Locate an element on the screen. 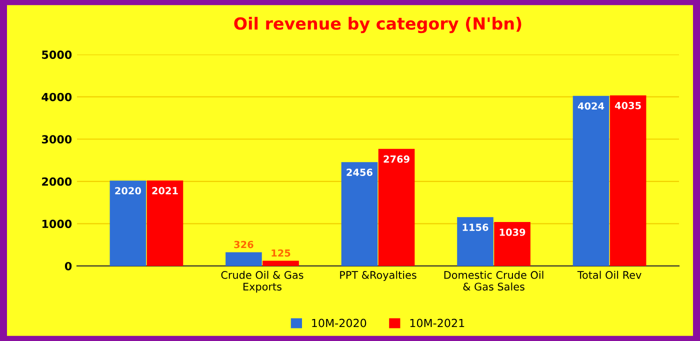  y-tick-label: 4000 is located at coordinates (57, 97).